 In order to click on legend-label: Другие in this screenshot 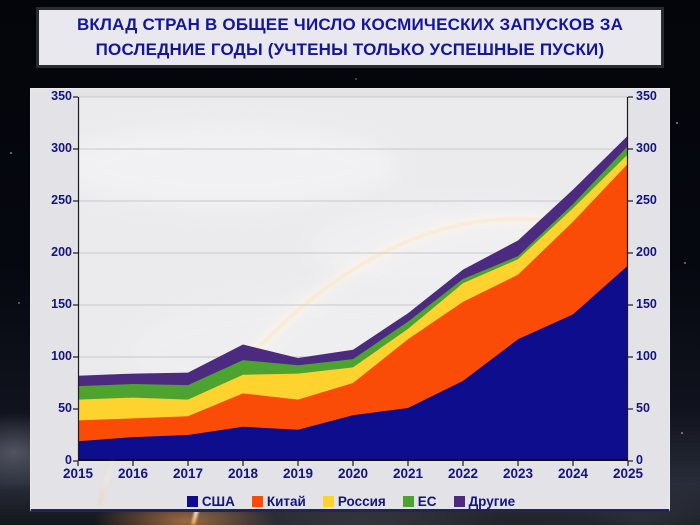, I will do `click(492, 501)`.